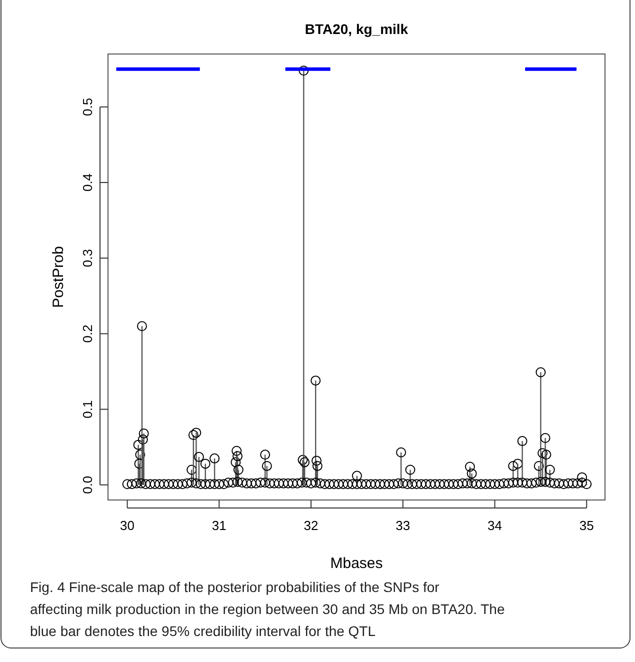  I want to click on y-axis-title: PostProb, so click(58, 277).